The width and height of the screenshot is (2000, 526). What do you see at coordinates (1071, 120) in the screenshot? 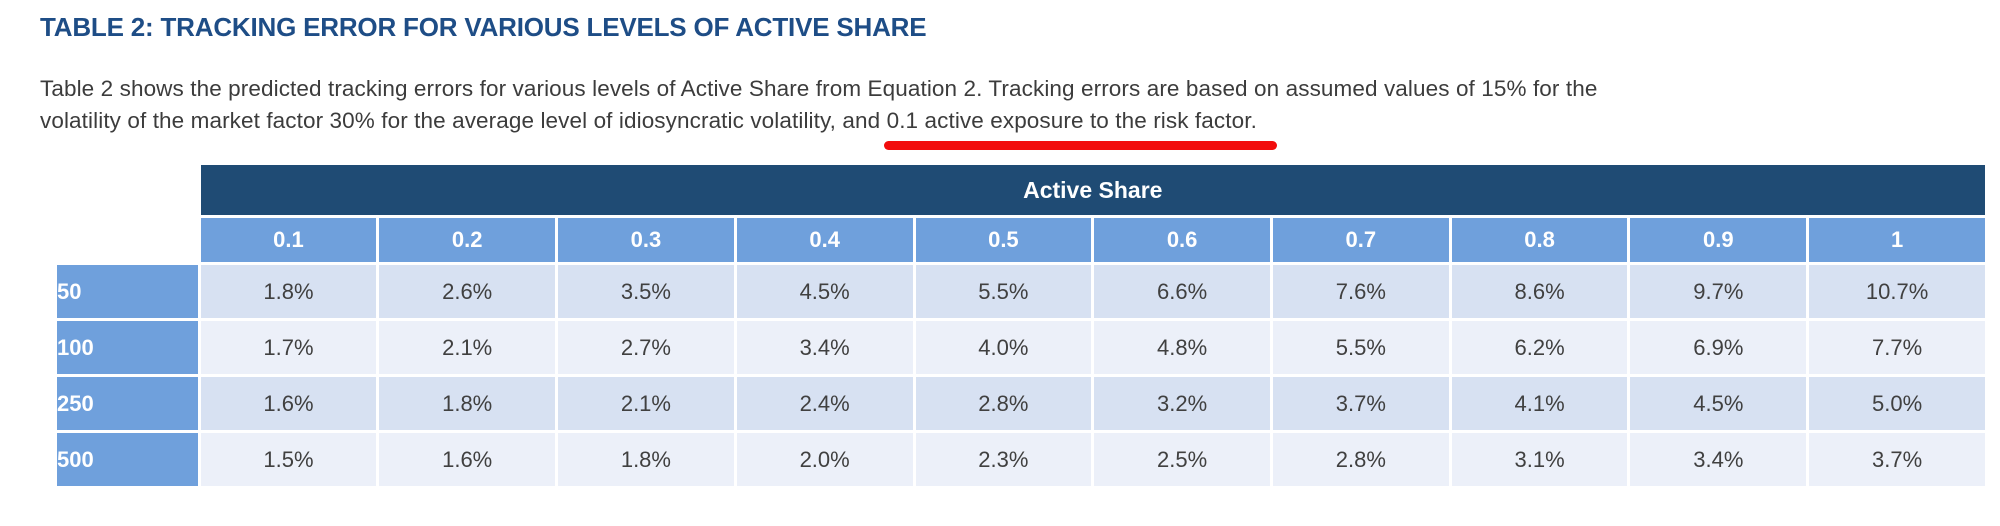
I see `underlined-phrase-text: 0.1 active exposure to the risk factor.` at bounding box center [1071, 120].